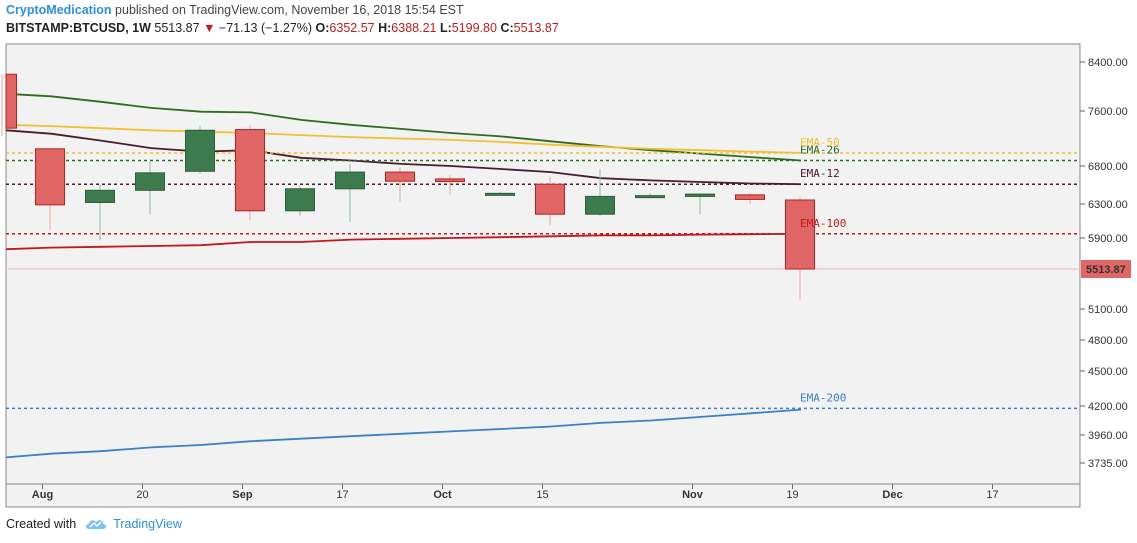 This screenshot has height=543, width=1137. What do you see at coordinates (1108, 310) in the screenshot?
I see `price-tick-label: 5100.00` at bounding box center [1108, 310].